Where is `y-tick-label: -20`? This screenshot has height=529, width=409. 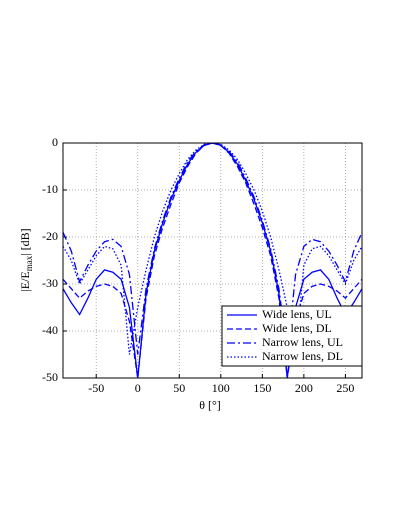
y-tick-label: -20 is located at coordinates (50, 236).